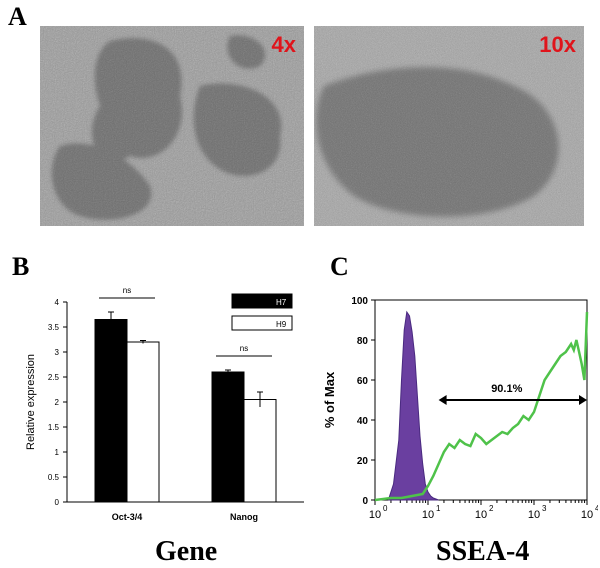 The image size is (600, 568). I want to click on gate-arrow-left, so click(442, 400).